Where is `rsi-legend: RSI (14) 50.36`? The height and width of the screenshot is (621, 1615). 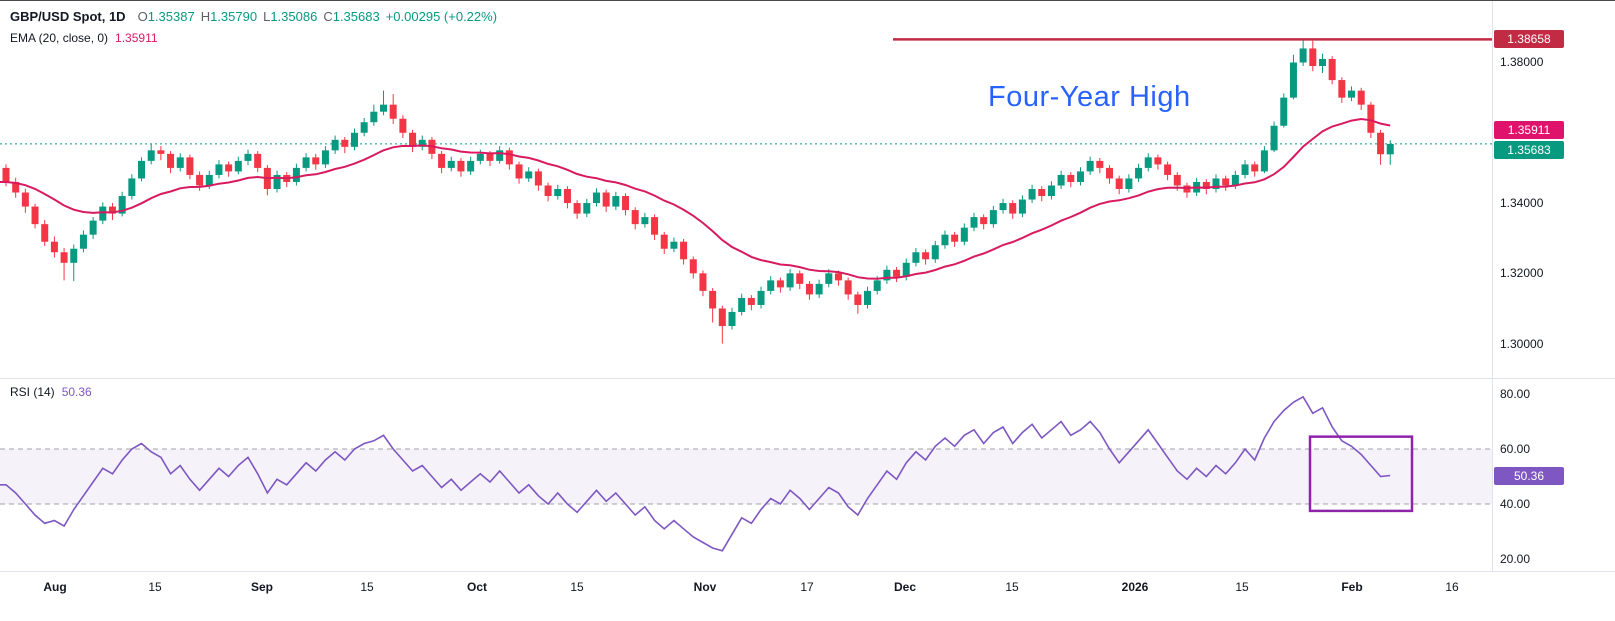 rsi-legend: RSI (14) 50.36 is located at coordinates (51, 392).